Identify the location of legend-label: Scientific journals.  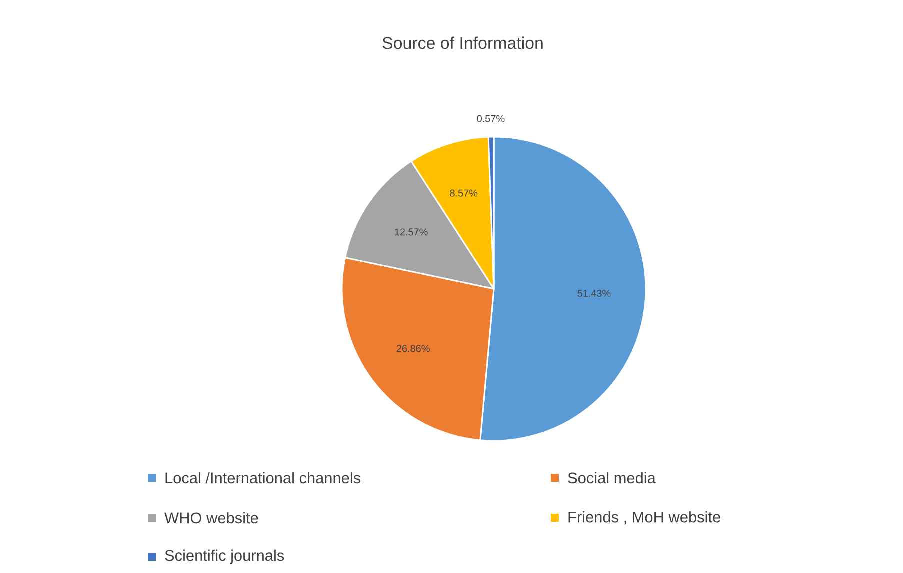
(224, 557).